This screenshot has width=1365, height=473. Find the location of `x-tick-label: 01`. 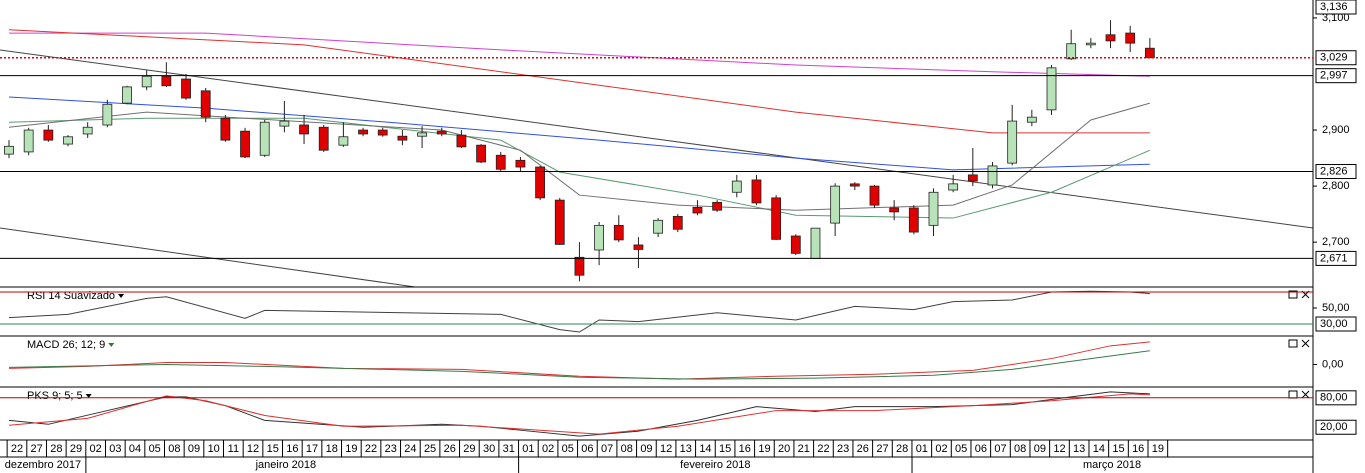

x-tick-label: 01 is located at coordinates (922, 449).